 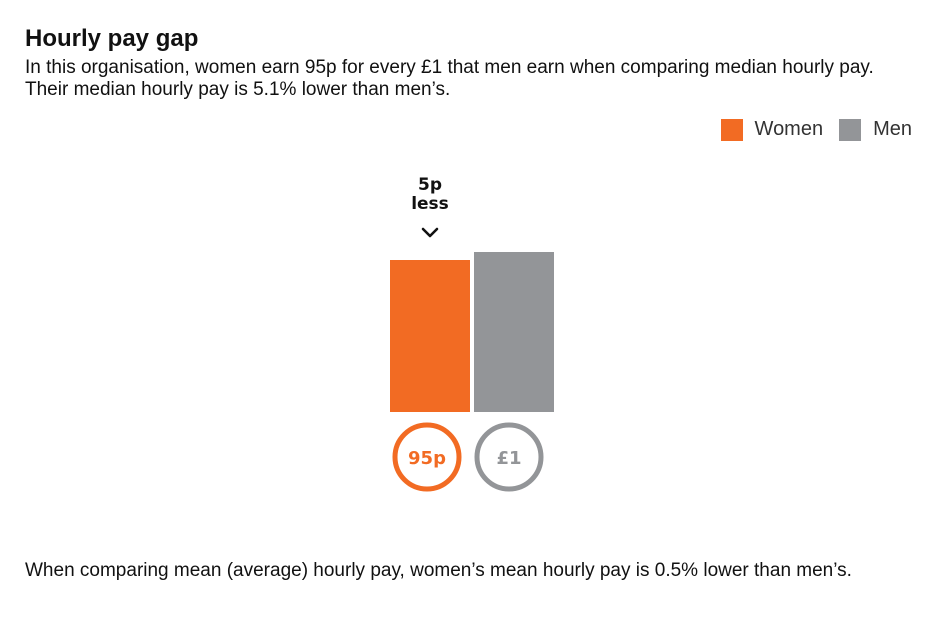 I want to click on legend-swatch-women, so click(x=731, y=129).